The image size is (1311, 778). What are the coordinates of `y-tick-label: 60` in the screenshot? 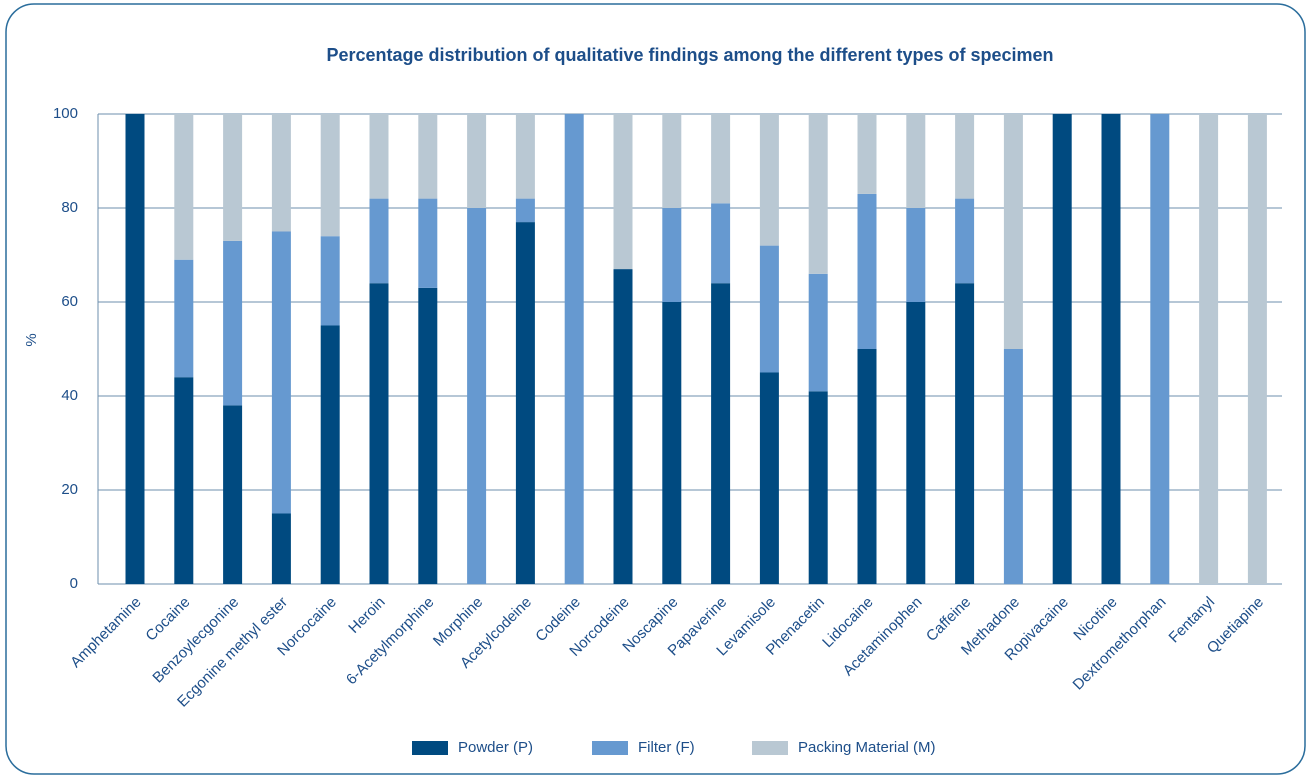 It's located at (69, 301).